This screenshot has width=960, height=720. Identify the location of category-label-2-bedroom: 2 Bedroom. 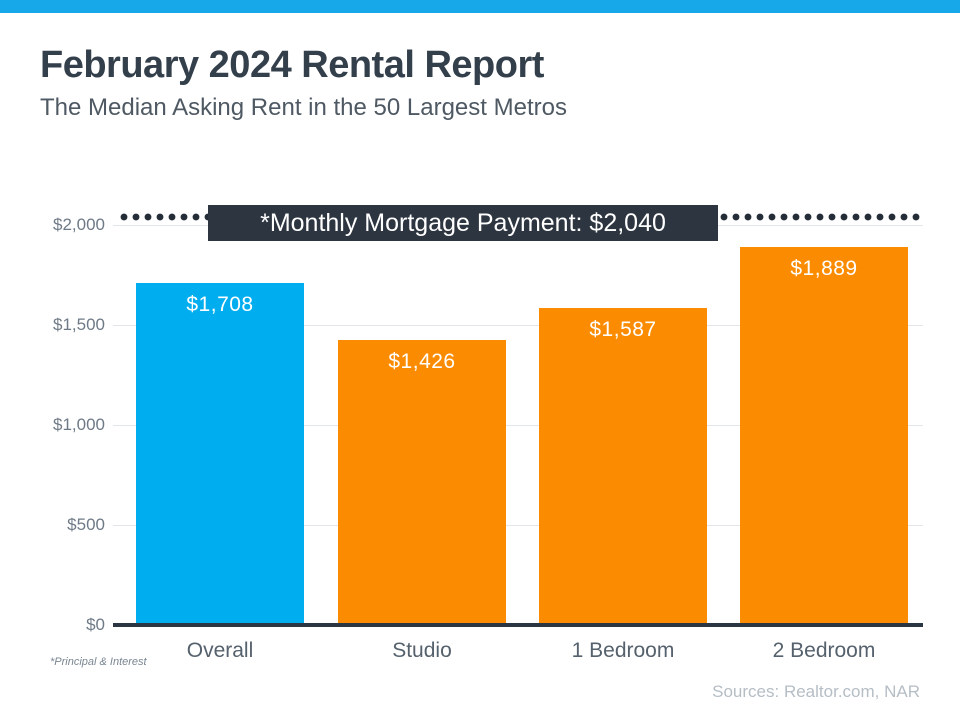
(824, 650).